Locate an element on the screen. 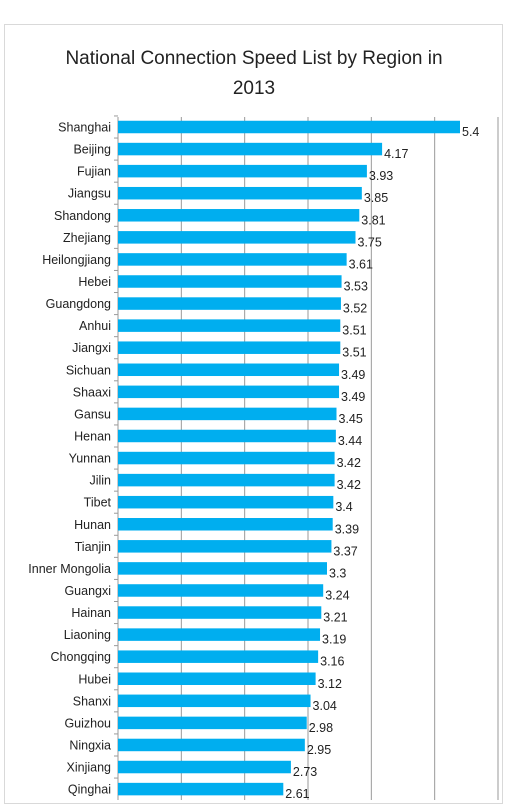 This screenshot has width=508, height=804. data-label: 3.45 is located at coordinates (351, 419).